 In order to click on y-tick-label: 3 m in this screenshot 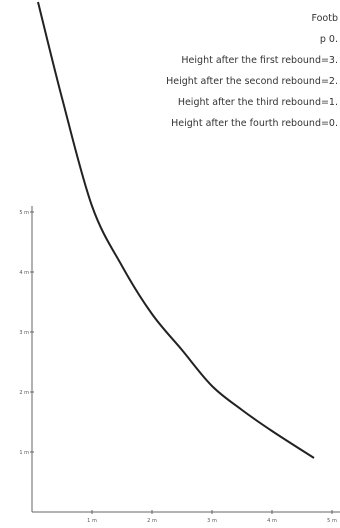, I will do `click(24, 333)`.